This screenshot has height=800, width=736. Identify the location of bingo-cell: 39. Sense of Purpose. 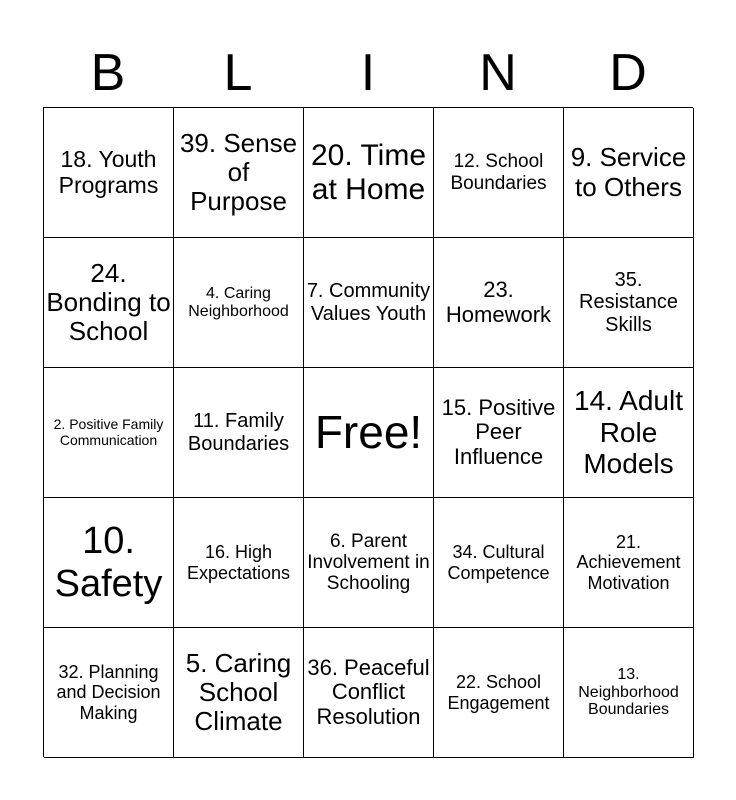
(239, 173).